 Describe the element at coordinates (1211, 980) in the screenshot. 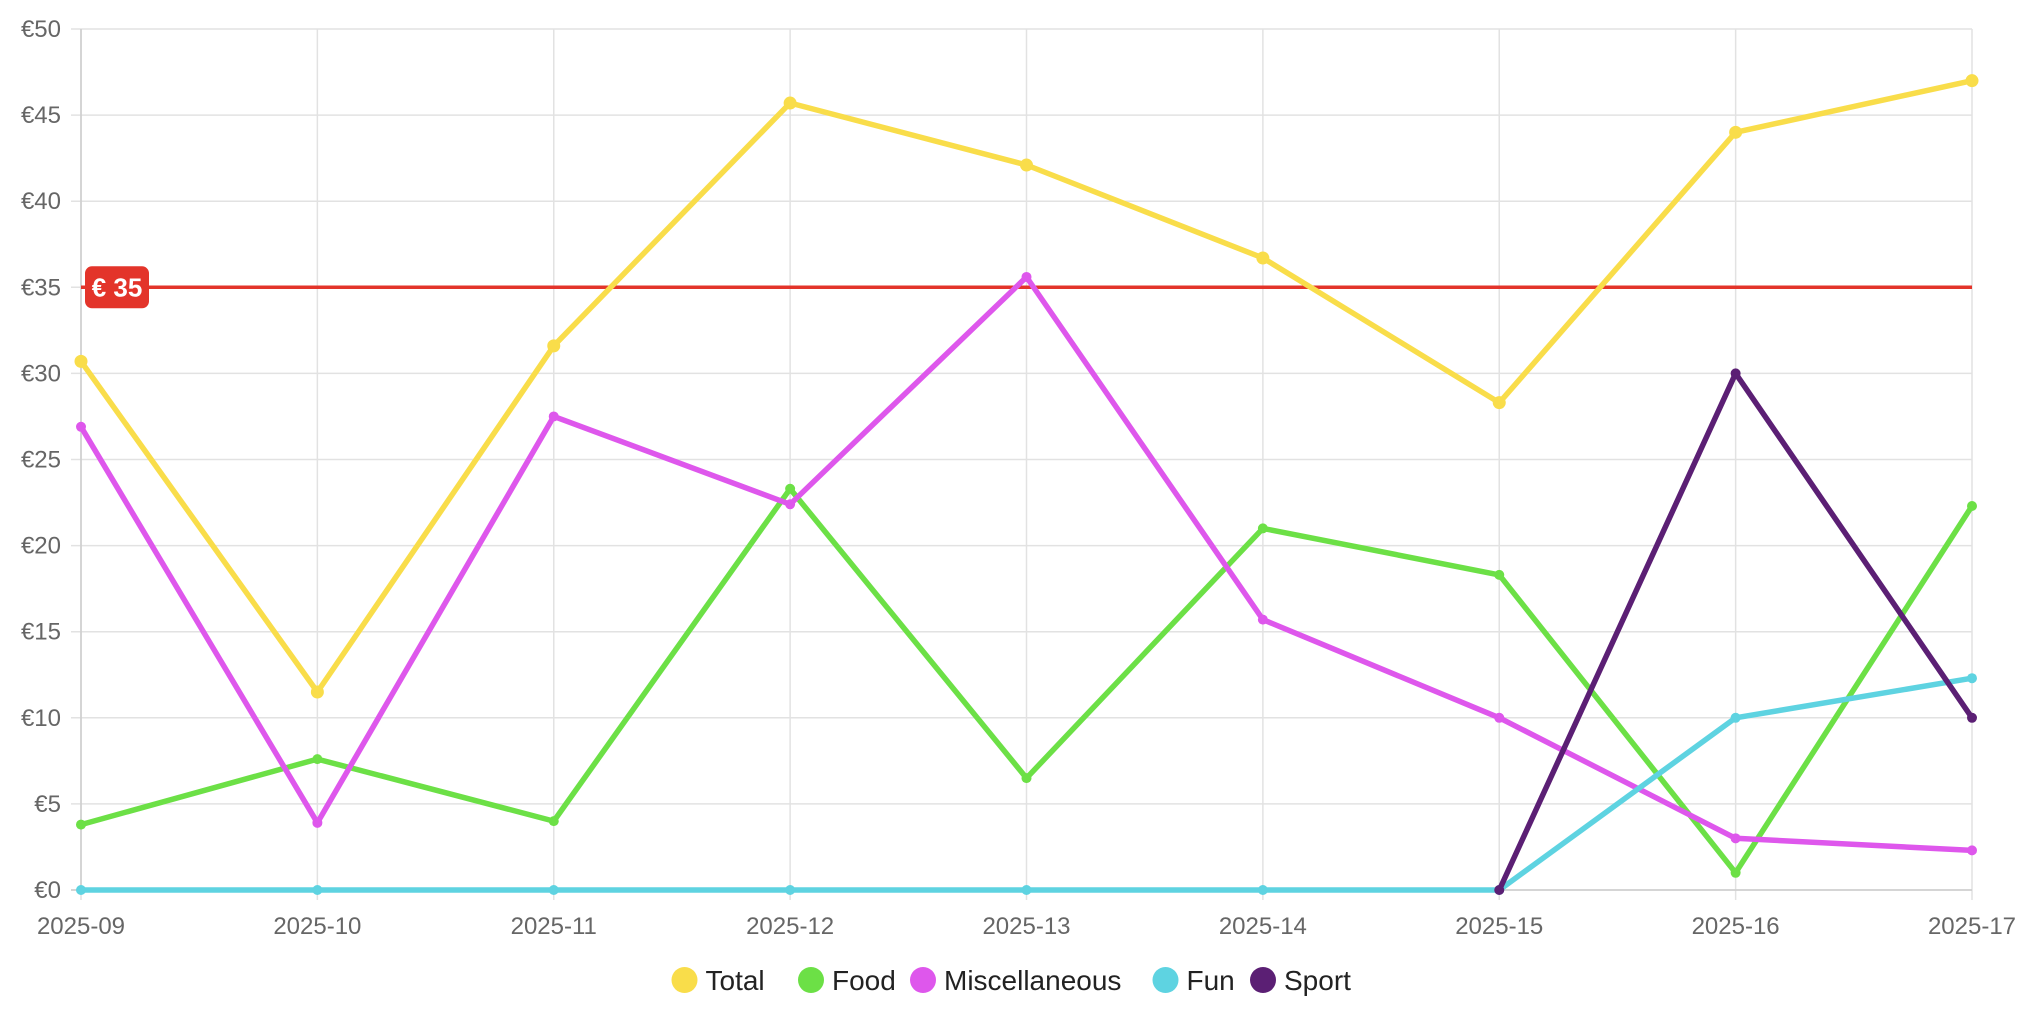

I see `legend-label: Fun` at that location.